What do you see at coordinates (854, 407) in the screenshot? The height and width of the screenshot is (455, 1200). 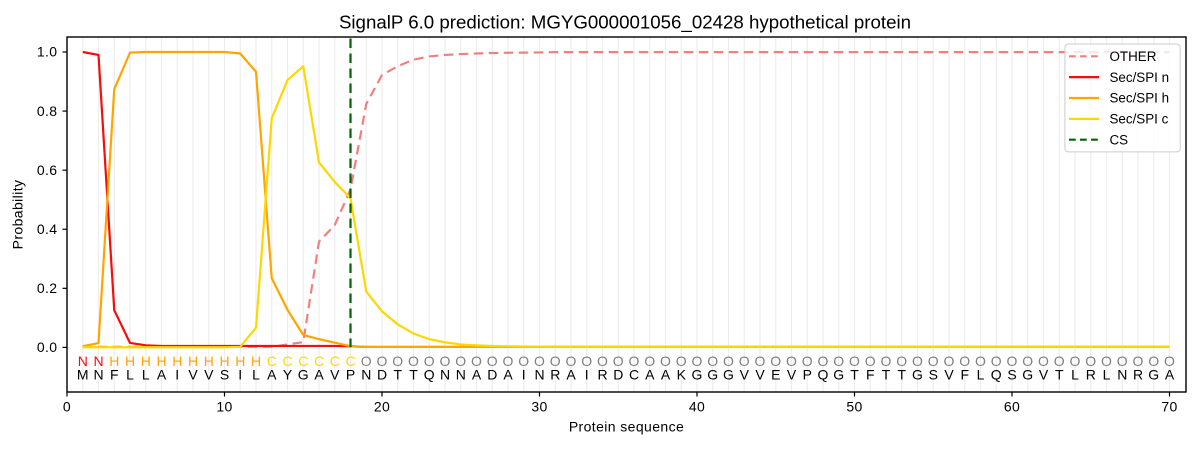 I see `svg-text: 50` at bounding box center [854, 407].